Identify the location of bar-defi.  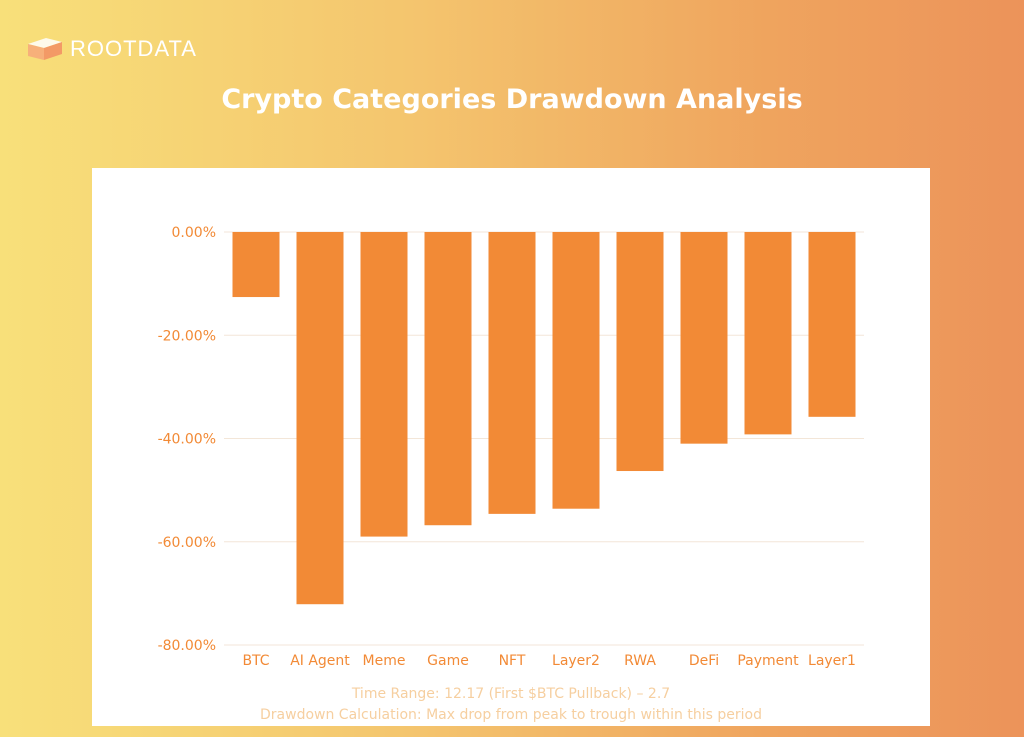
(704, 338).